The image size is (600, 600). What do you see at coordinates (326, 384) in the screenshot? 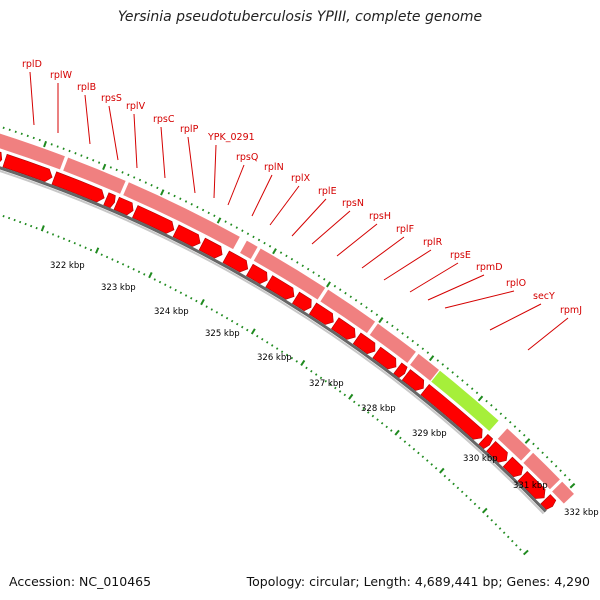
I see `scale-tick-label: 327 kbp` at bounding box center [326, 384].